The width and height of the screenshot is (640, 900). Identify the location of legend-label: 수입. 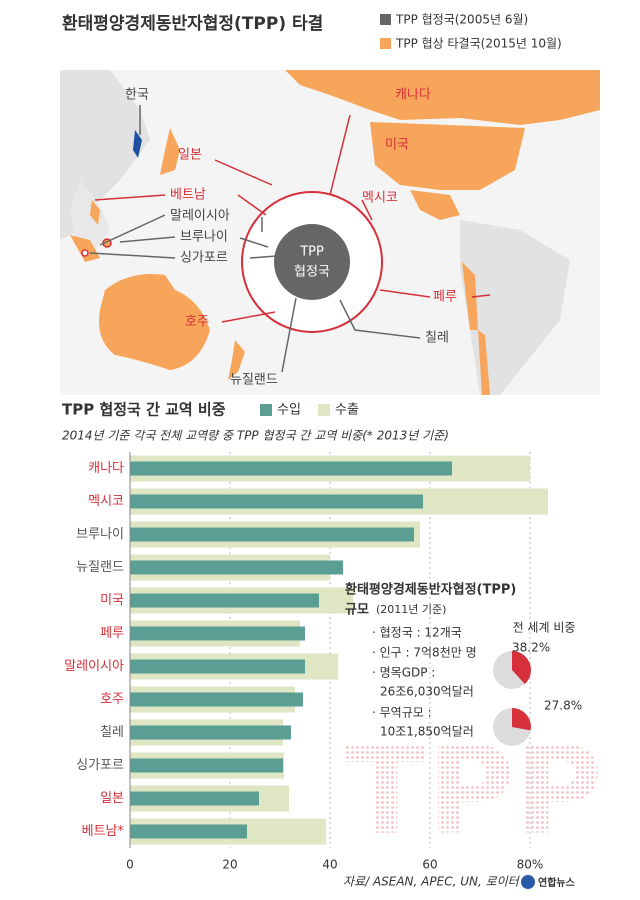
(289, 410).